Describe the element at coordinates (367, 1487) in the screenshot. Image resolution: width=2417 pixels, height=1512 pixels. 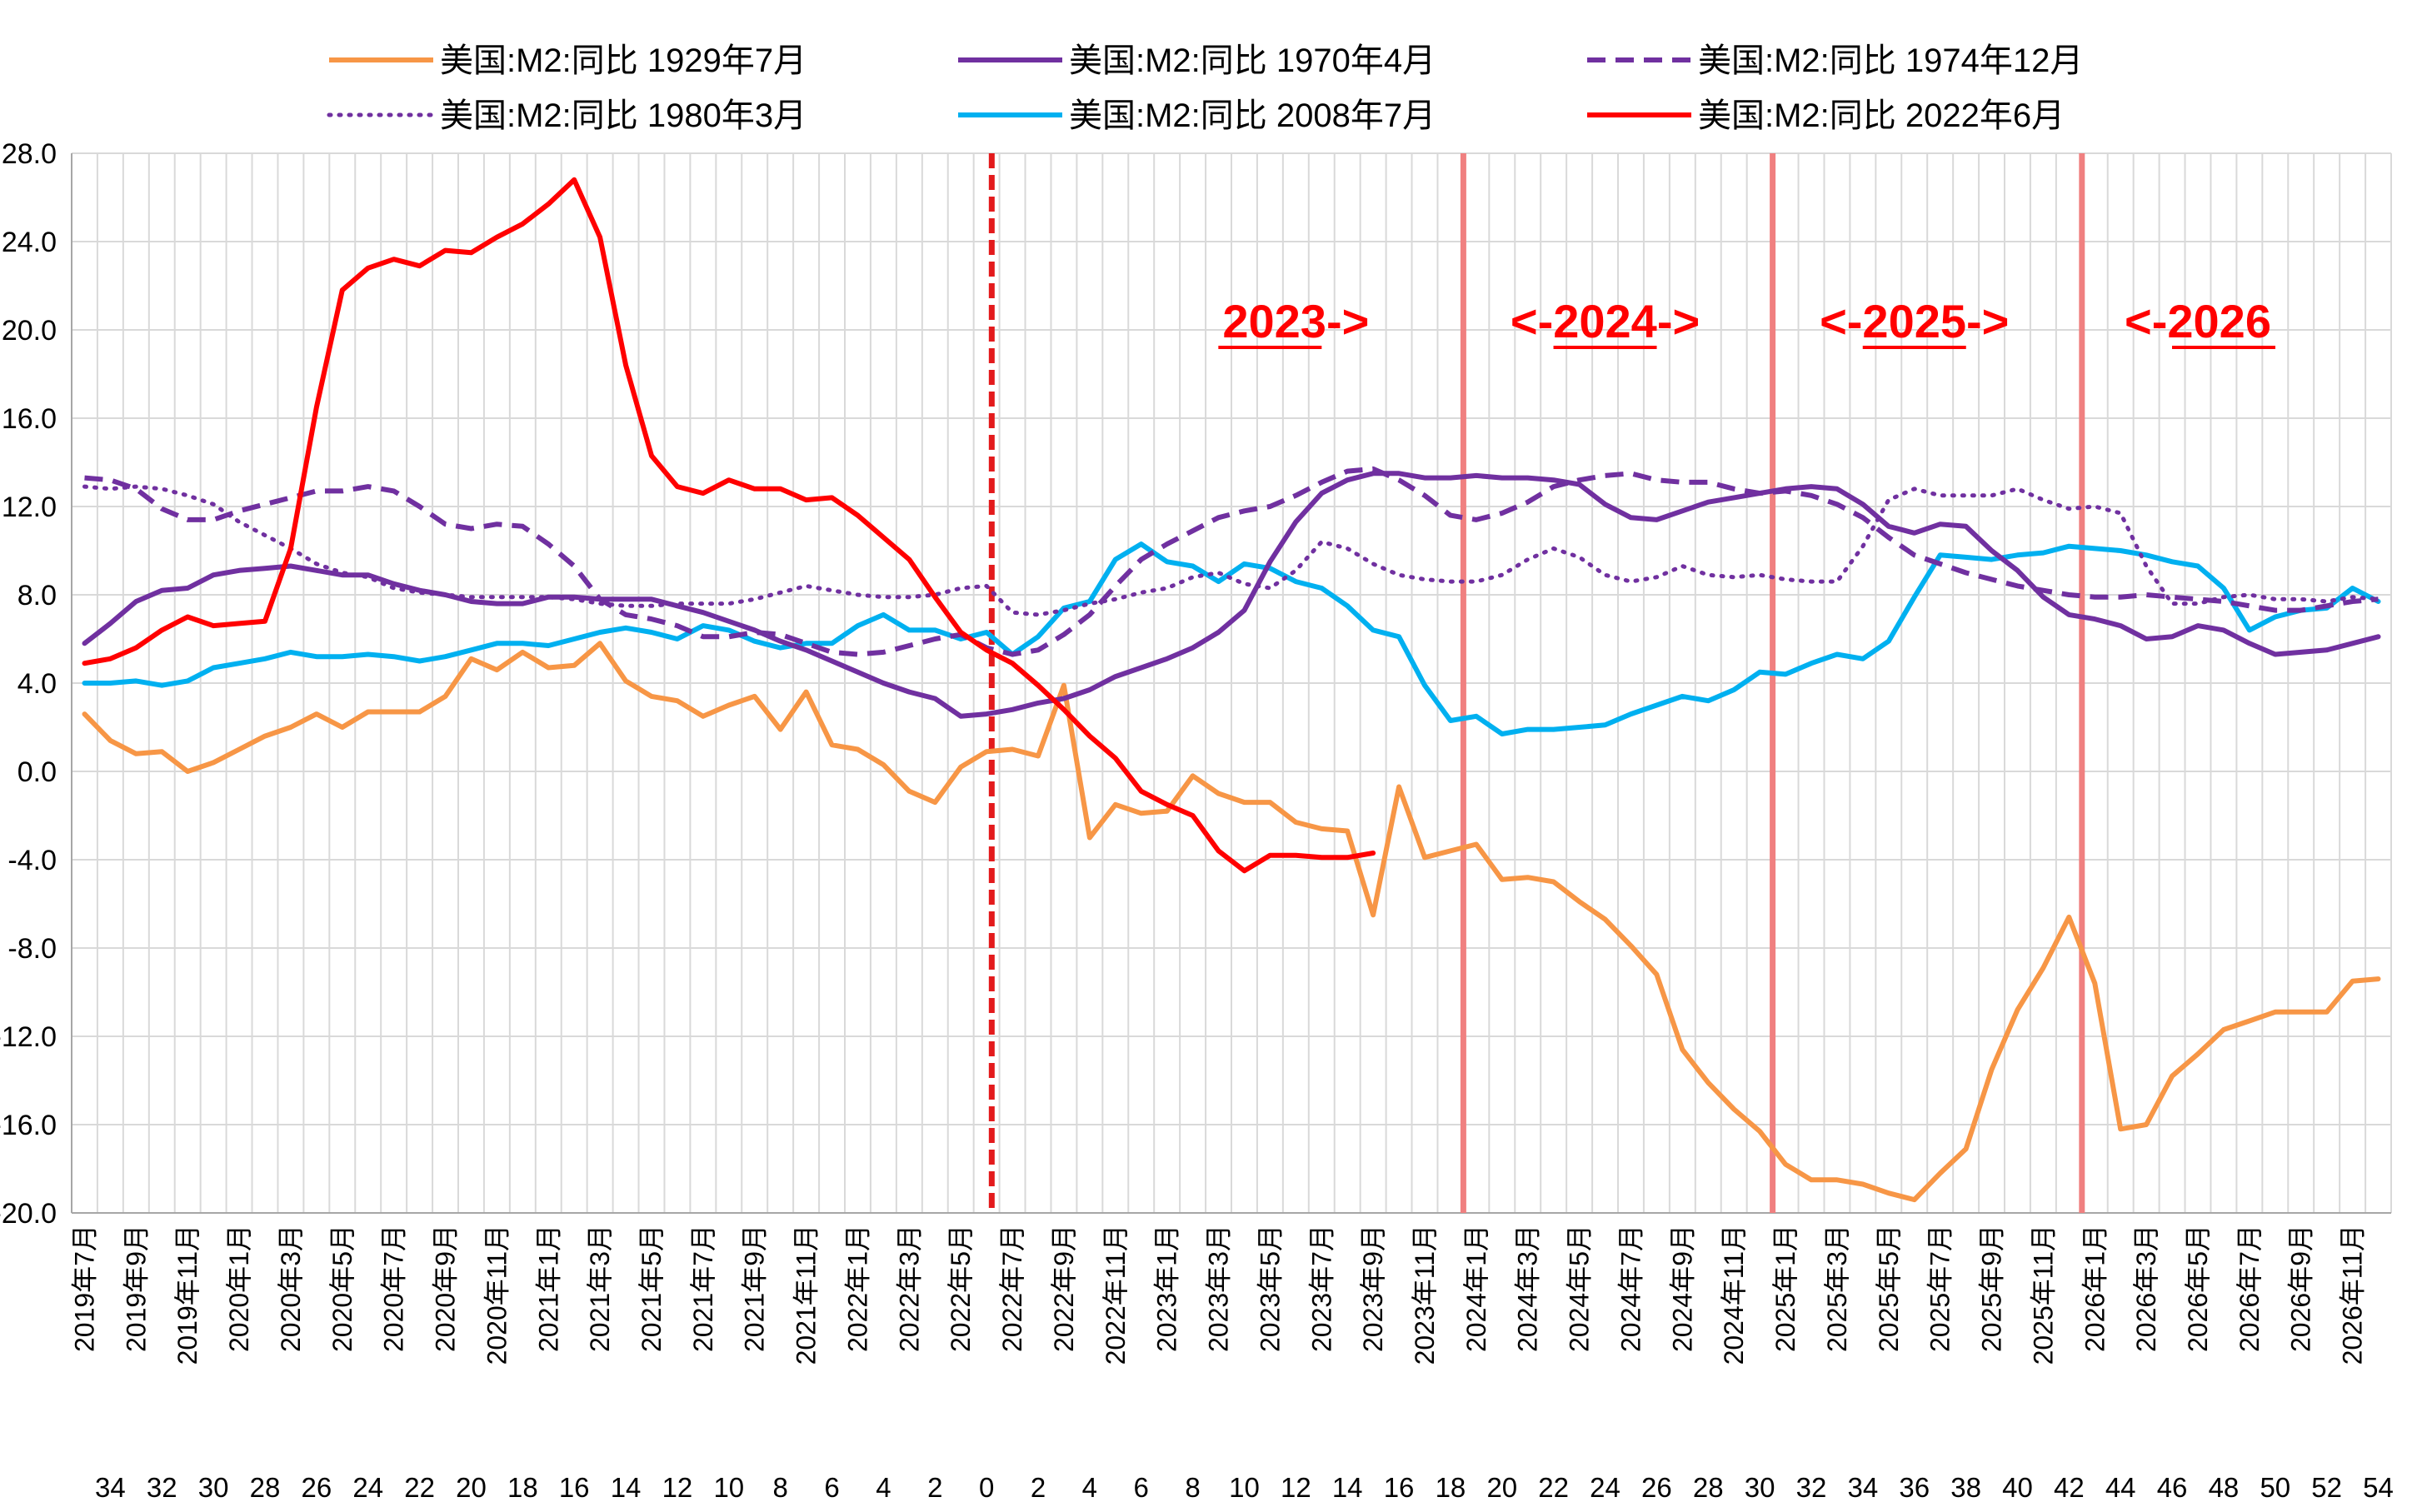
I see `offset-label: 24` at that location.